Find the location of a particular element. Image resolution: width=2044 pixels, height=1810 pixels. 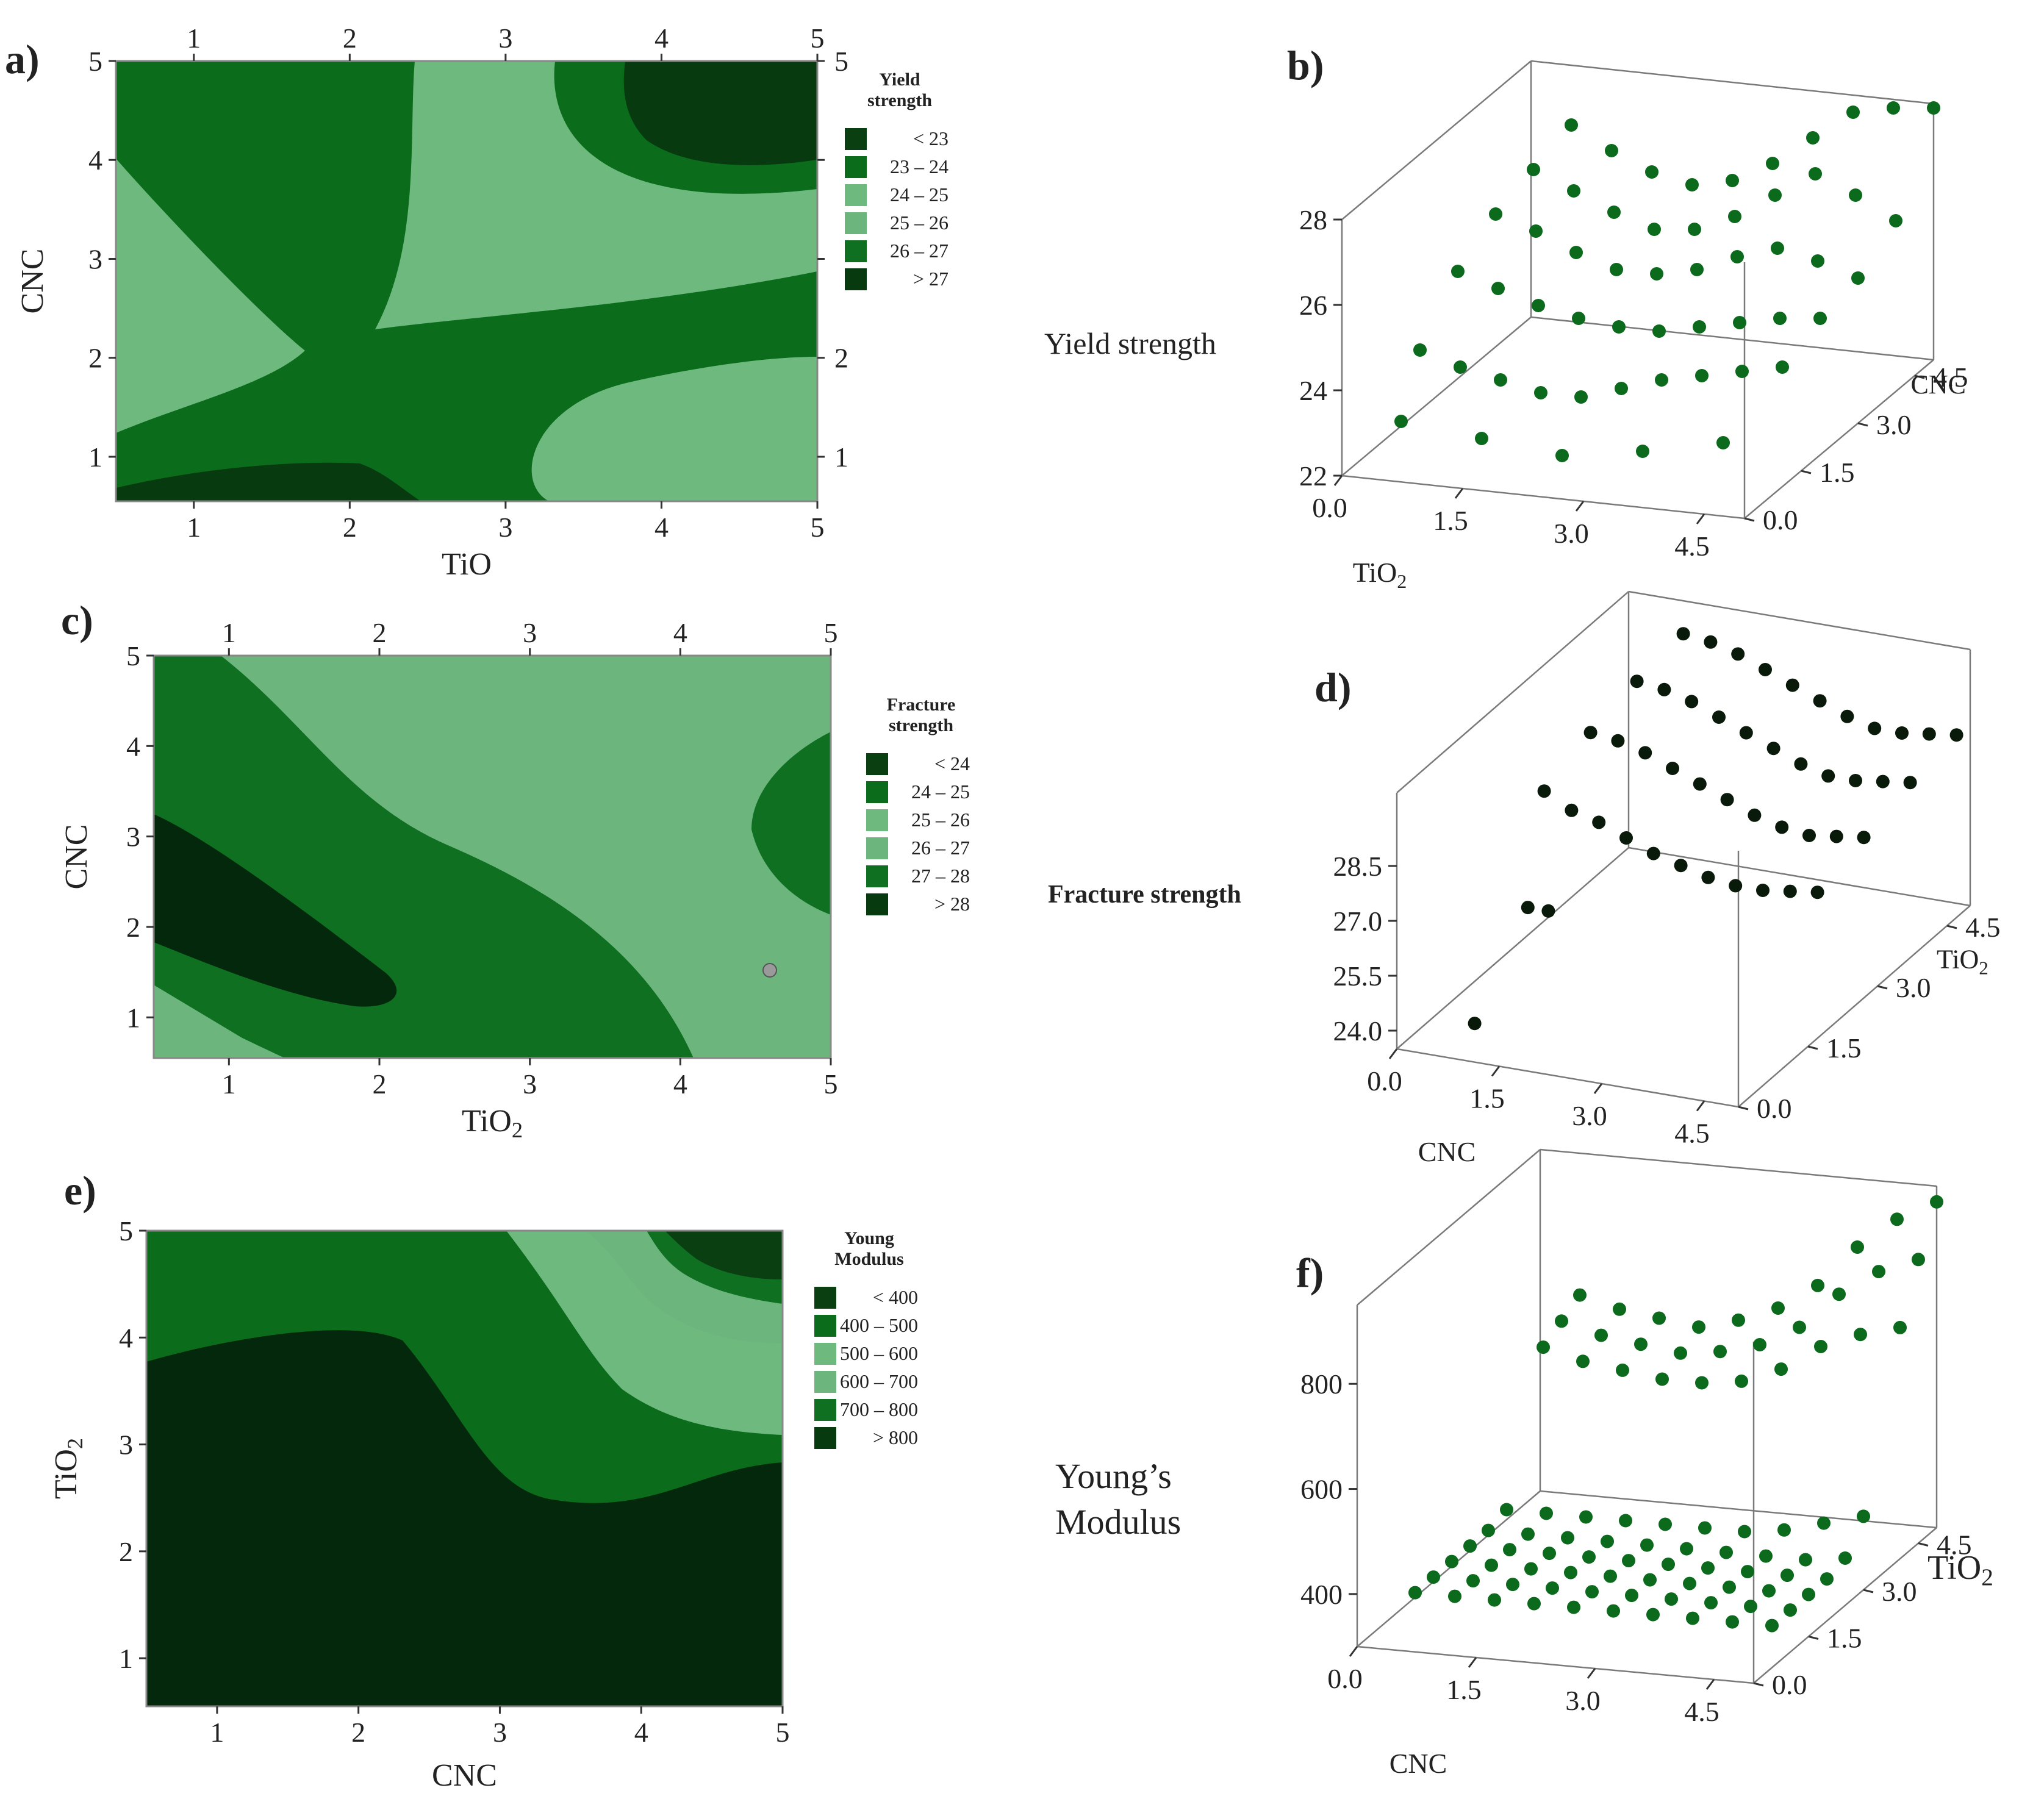

depth-tick-label: 3.0 is located at coordinates (1899, 1591).